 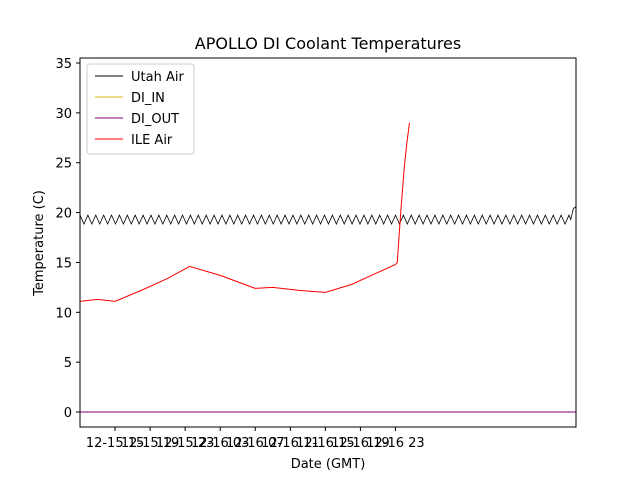 What do you see at coordinates (155, 119) in the screenshot?
I see `legend-label-di-out: DI_OUT` at bounding box center [155, 119].